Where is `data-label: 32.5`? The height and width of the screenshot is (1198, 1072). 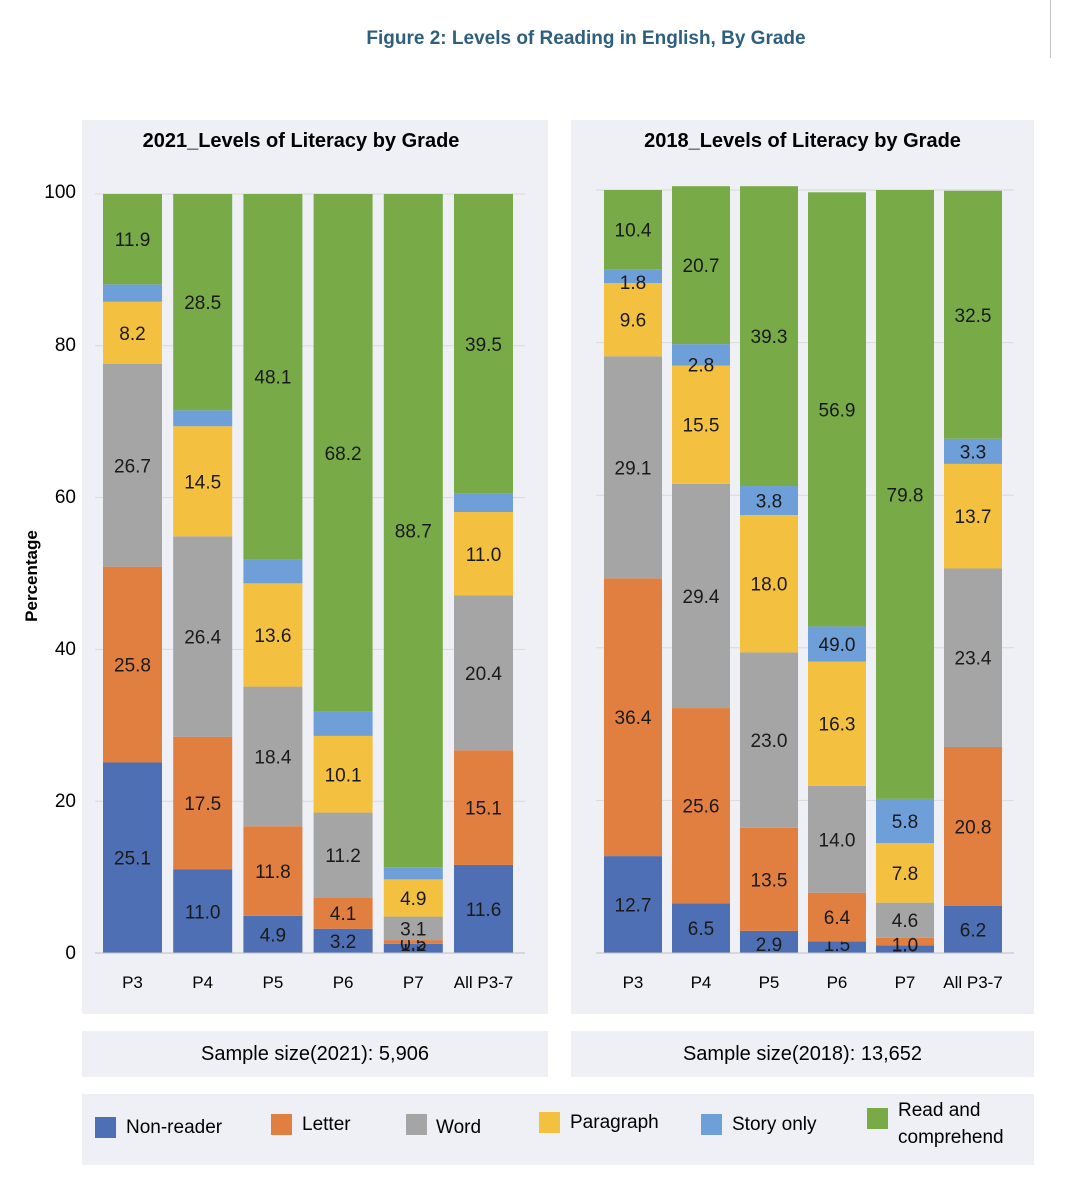 data-label: 32.5 is located at coordinates (973, 316).